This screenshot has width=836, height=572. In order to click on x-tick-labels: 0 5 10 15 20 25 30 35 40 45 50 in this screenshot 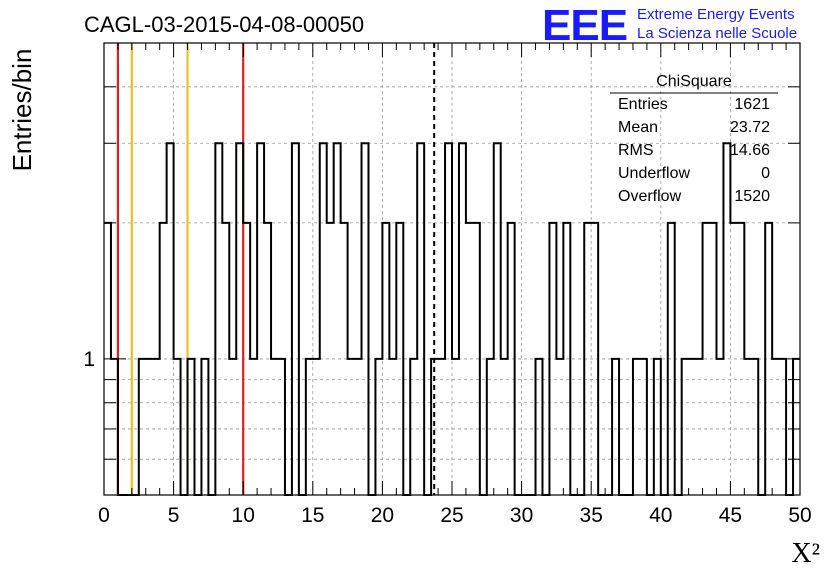, I will do `click(455, 515)`.